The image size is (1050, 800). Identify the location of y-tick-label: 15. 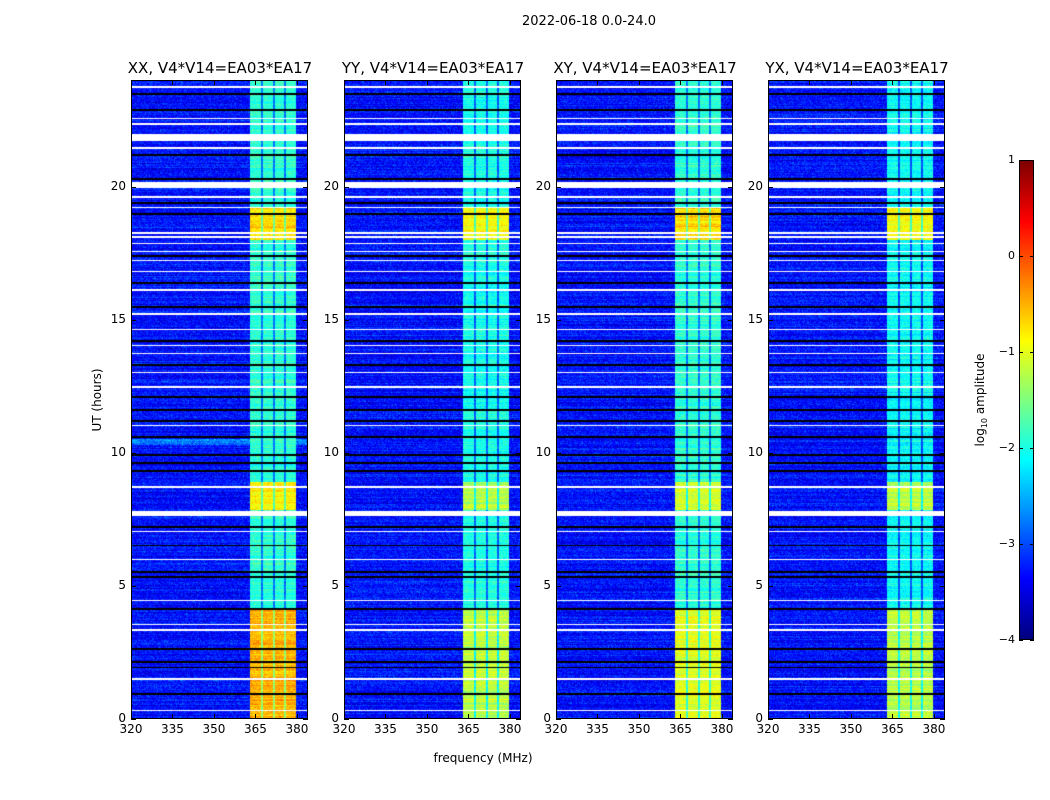
(543, 318).